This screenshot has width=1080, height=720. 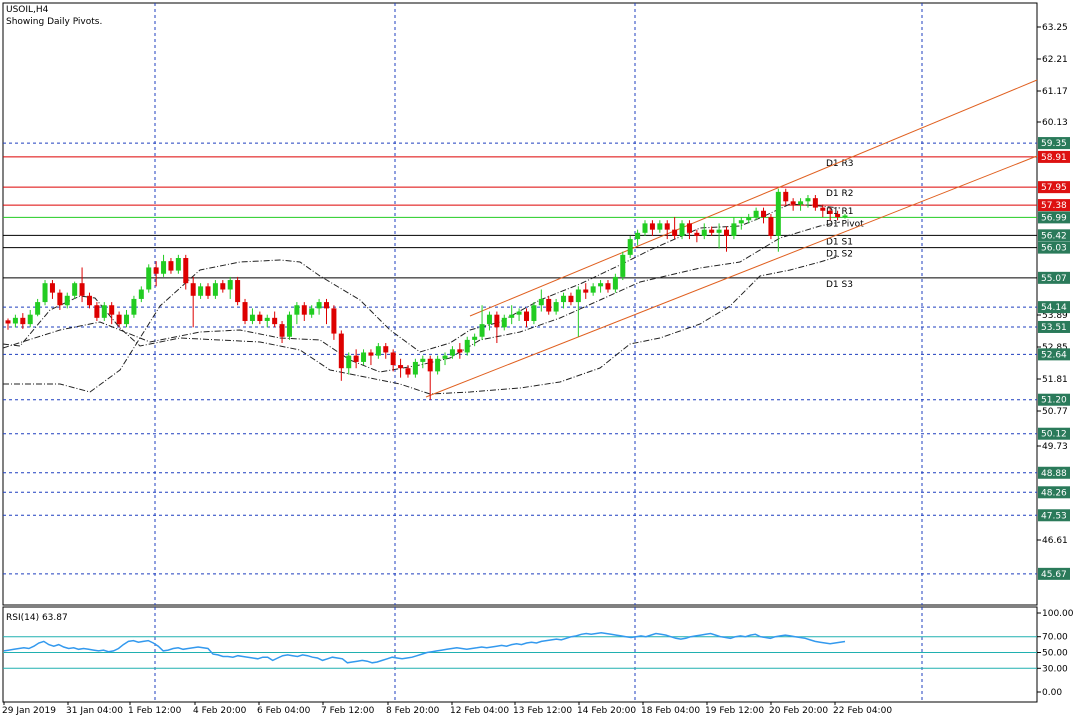 I want to click on price-badge-label: 56.42, so click(x=1054, y=236).